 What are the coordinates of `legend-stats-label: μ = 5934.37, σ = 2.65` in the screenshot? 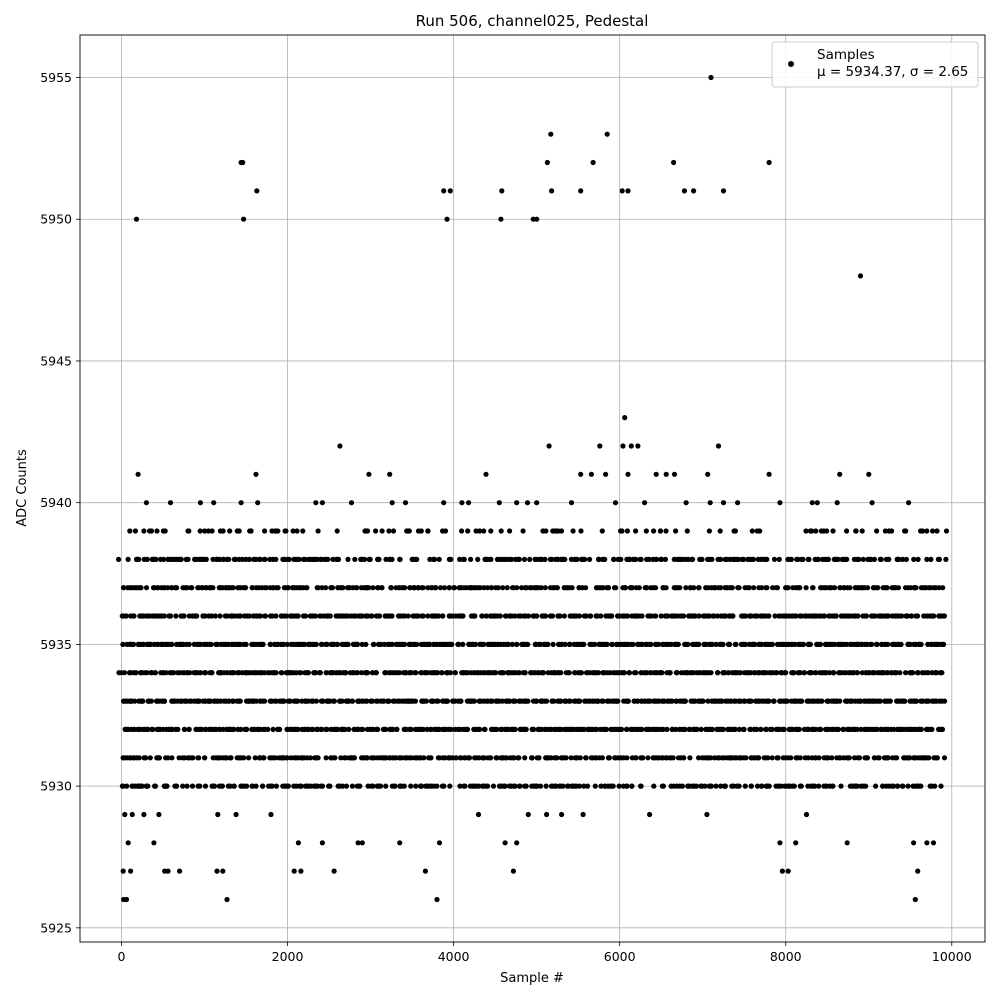 It's located at (892, 72).